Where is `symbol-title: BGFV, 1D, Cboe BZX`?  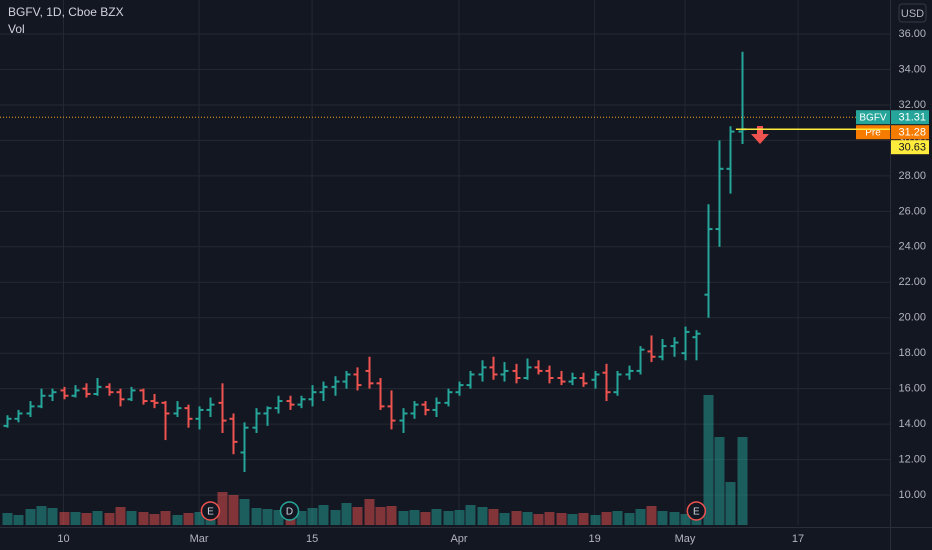 symbol-title: BGFV, 1D, Cboe BZX is located at coordinates (66, 12).